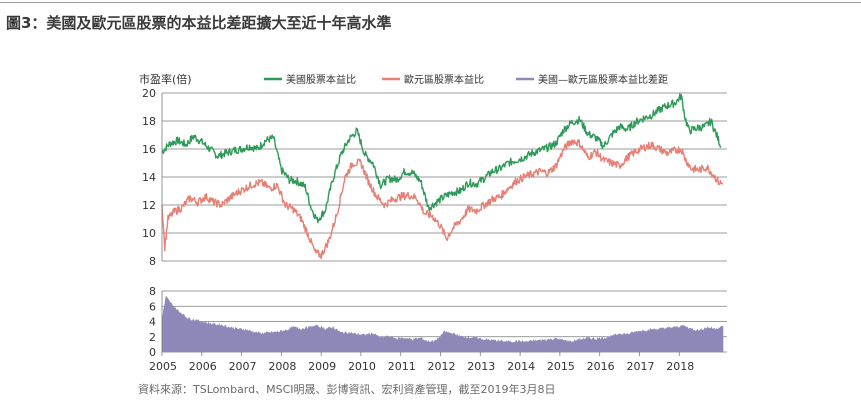 This screenshot has height=402, width=861. I want to click on x-tick-label: 2014, so click(521, 366).